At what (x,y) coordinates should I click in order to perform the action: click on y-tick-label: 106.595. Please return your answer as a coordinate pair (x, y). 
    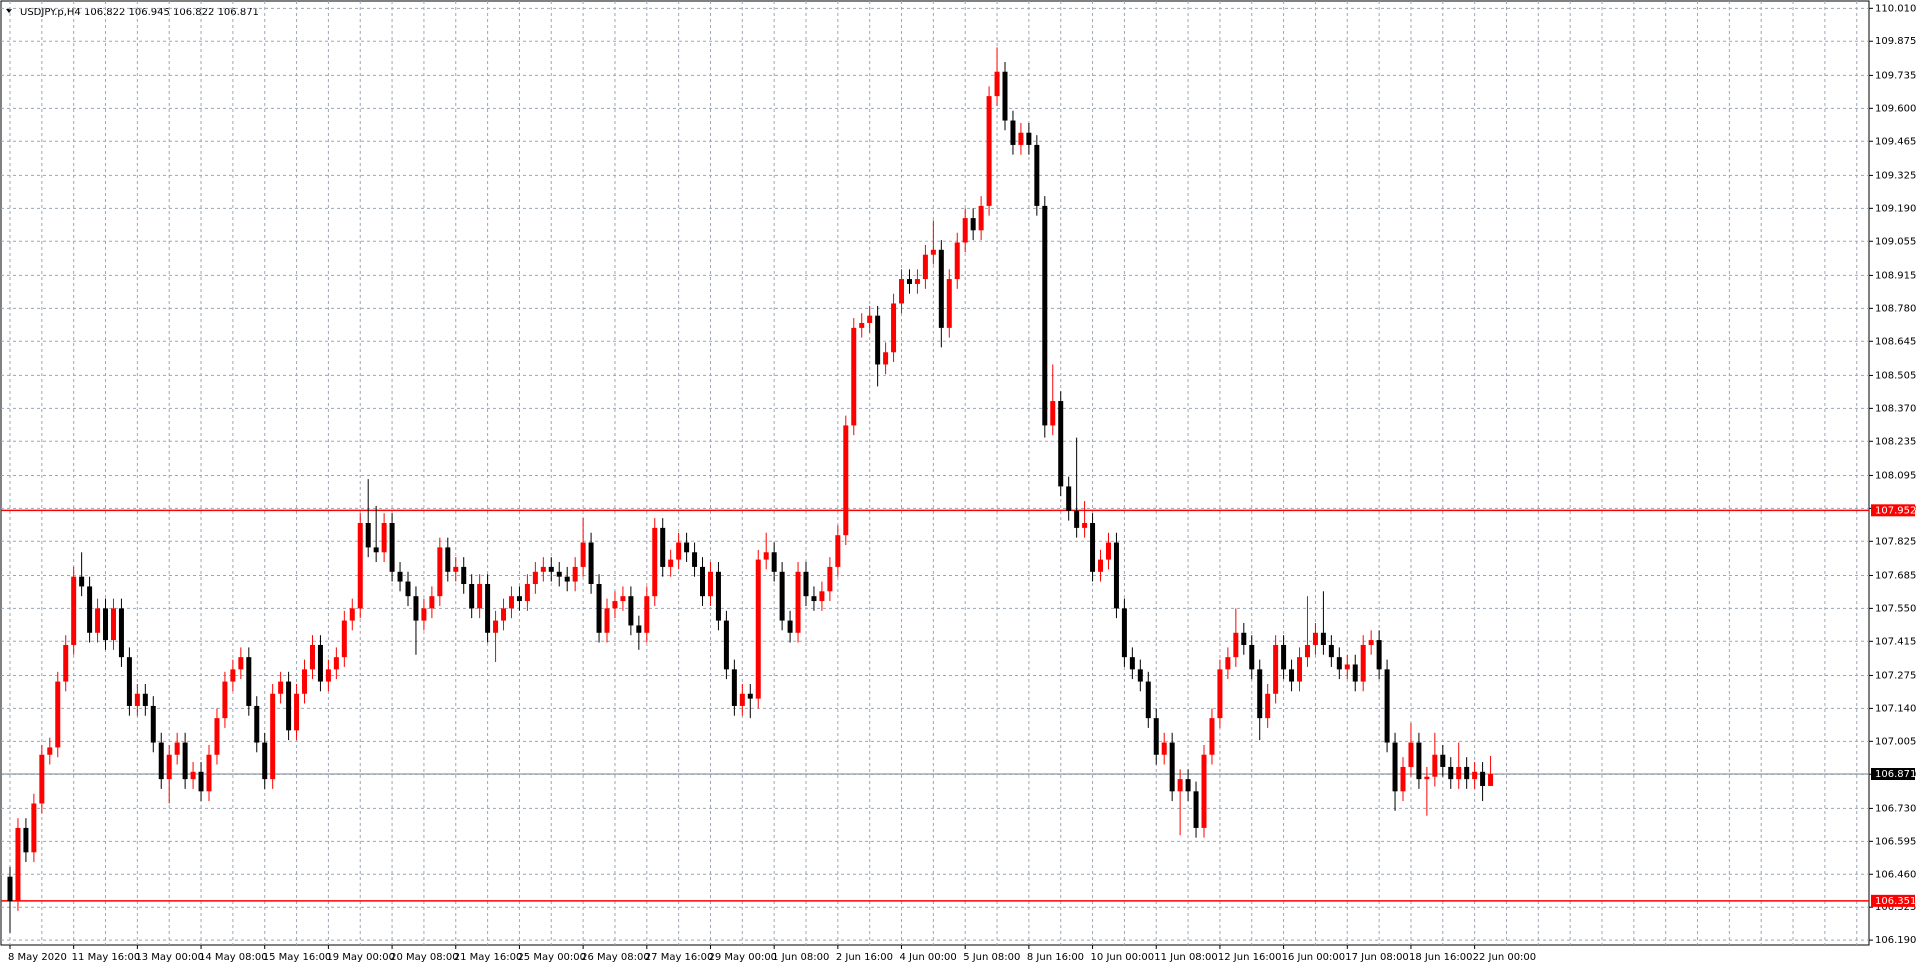
    Looking at the image, I should click on (1895, 841).